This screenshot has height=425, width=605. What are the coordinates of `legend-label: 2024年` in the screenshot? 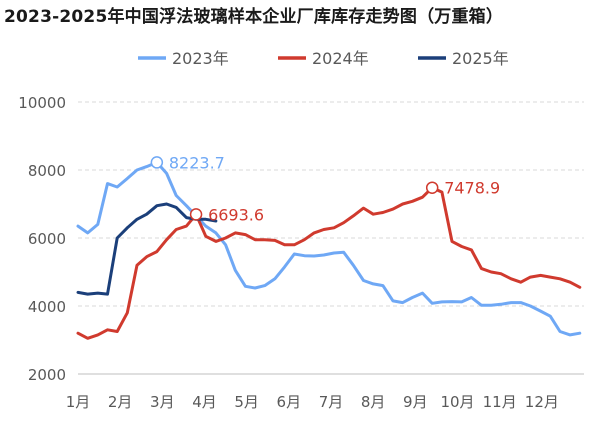 It's located at (340, 58).